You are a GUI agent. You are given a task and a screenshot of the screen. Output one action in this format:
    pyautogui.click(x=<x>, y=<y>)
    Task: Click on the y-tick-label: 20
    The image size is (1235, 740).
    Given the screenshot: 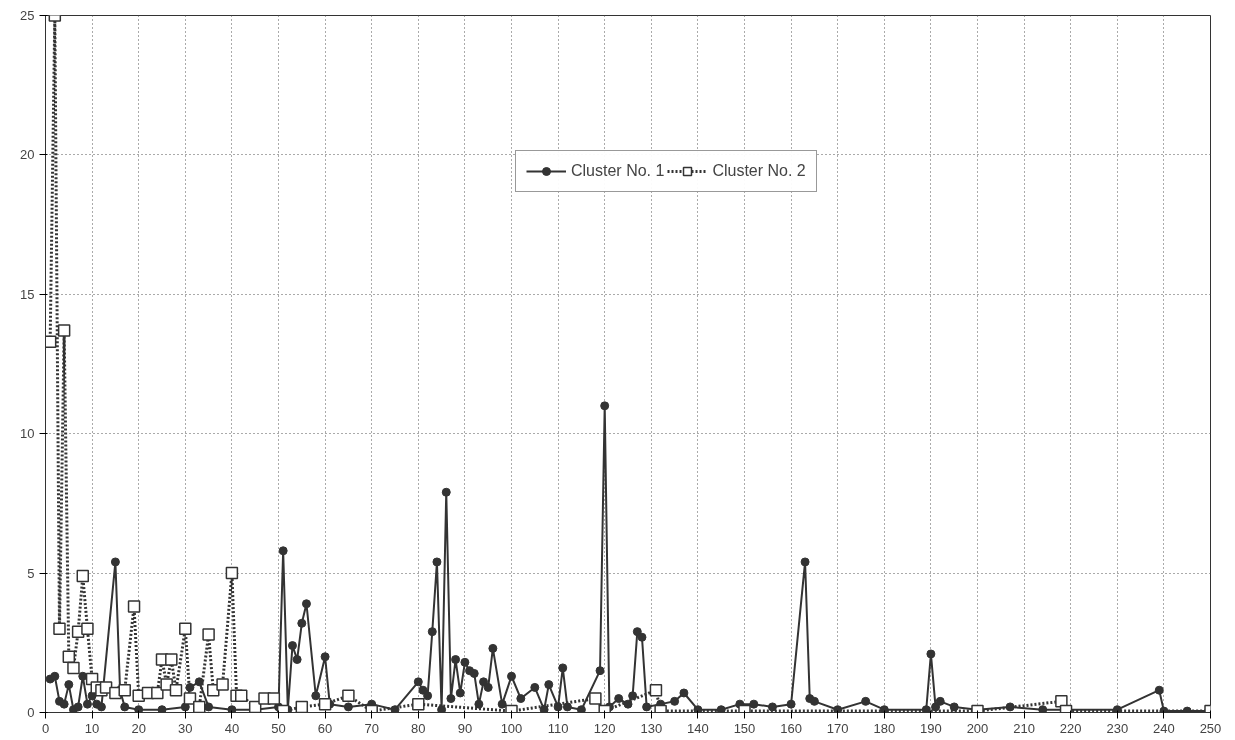 What is the action you would take?
    pyautogui.click(x=27, y=155)
    